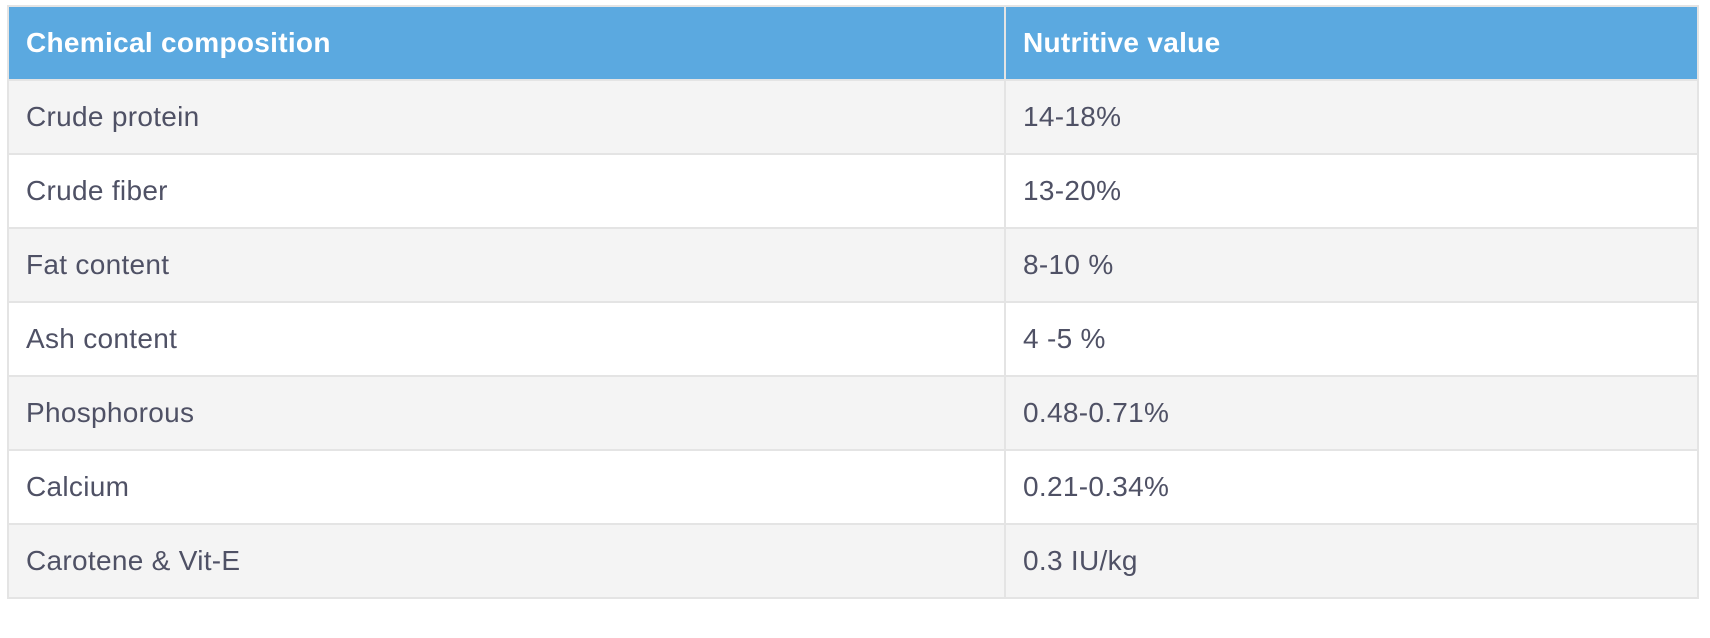  I want to click on table-row: Fat content 8-10 %, so click(853, 265).